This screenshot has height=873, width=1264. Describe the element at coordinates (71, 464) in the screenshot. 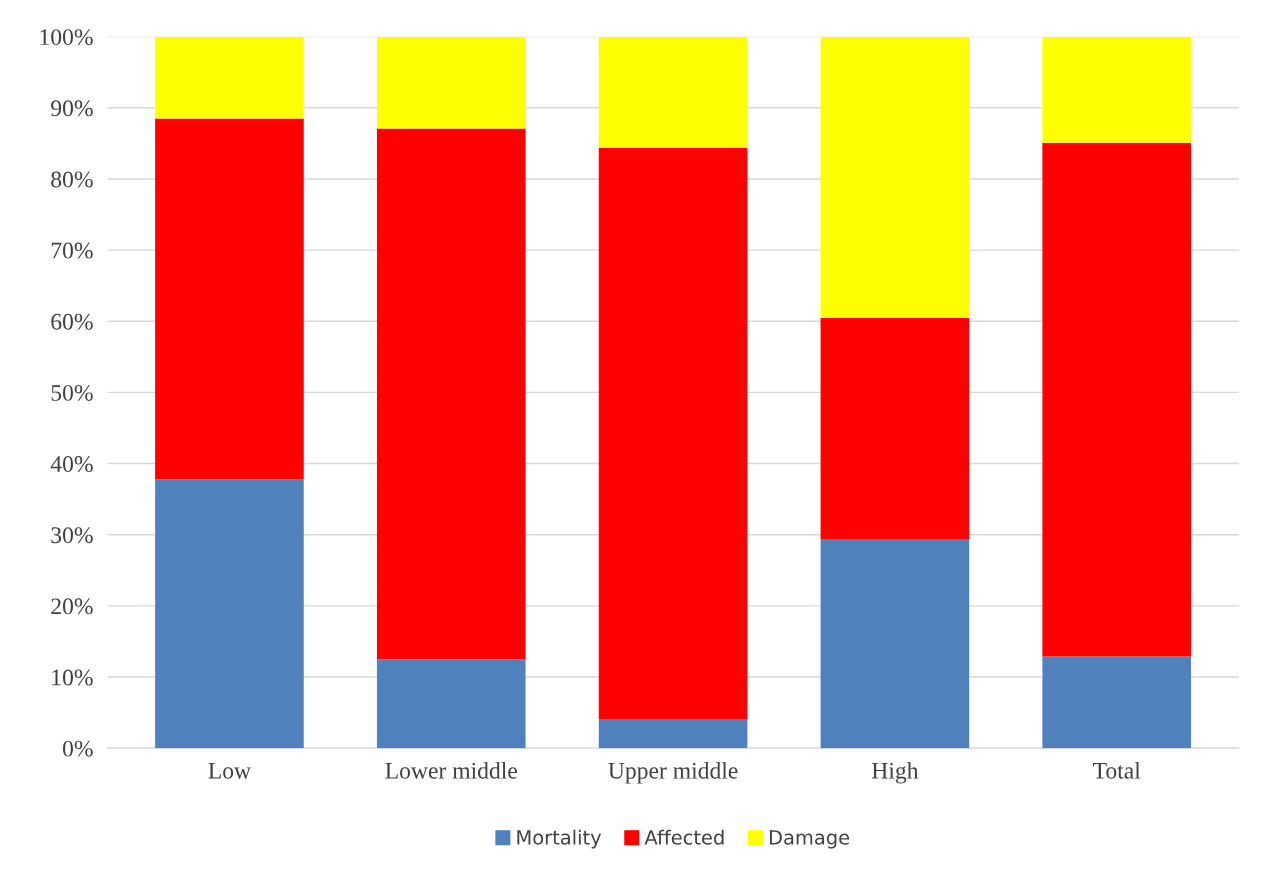

I see `y-tick-label: 40%` at that location.